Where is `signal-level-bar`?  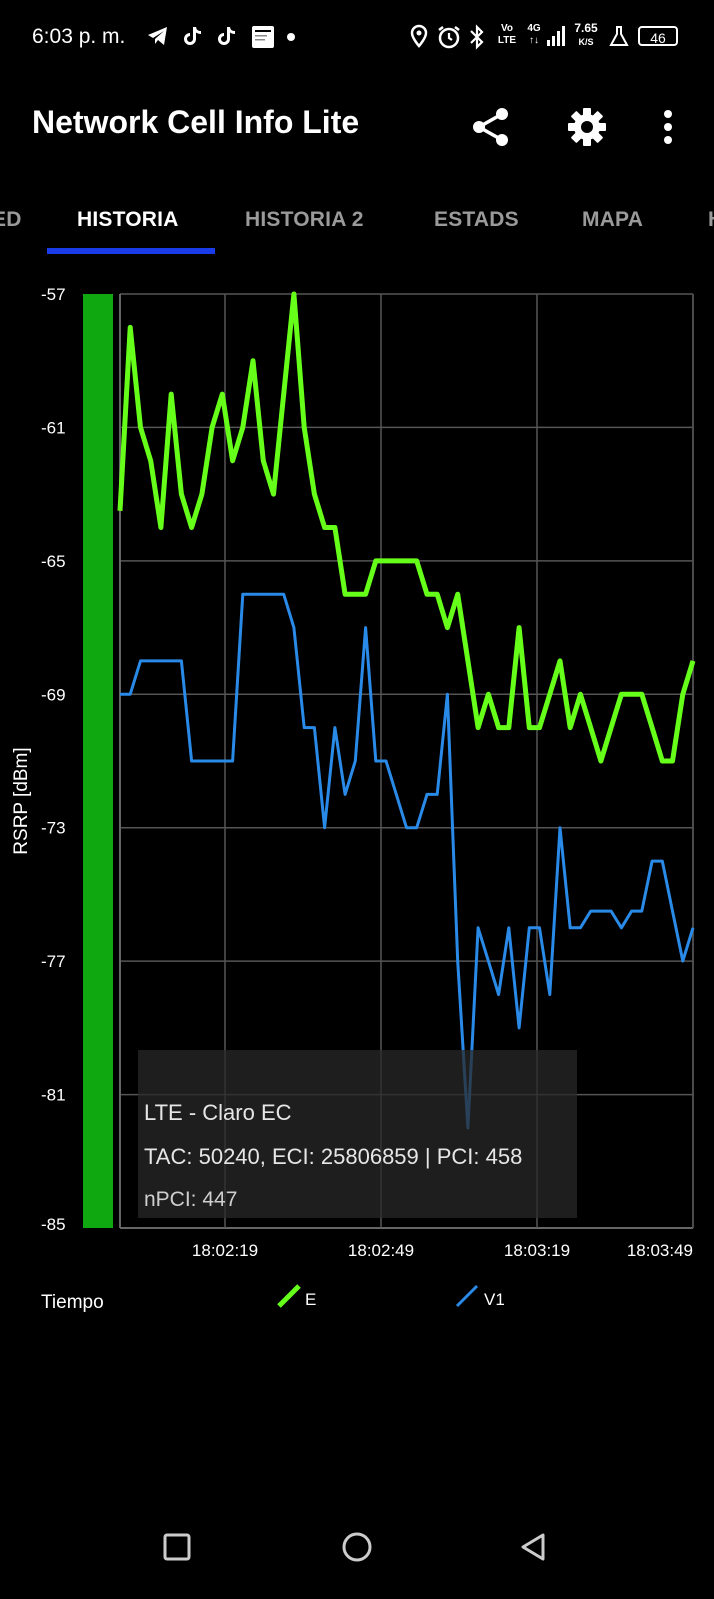
signal-level-bar is located at coordinates (98, 761).